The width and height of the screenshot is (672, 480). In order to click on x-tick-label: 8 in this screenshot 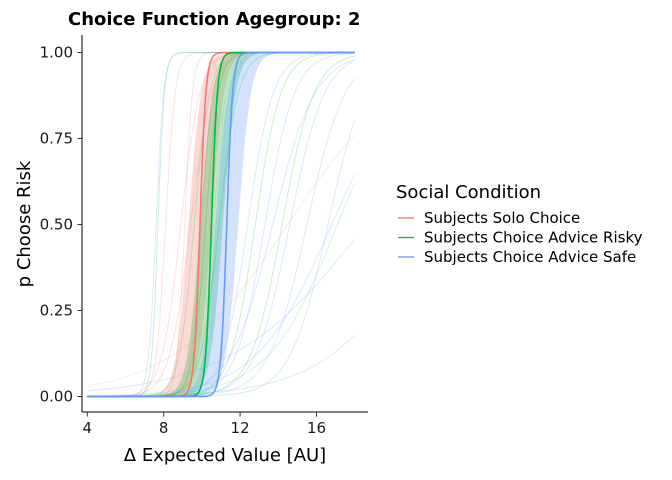, I will do `click(164, 428)`.